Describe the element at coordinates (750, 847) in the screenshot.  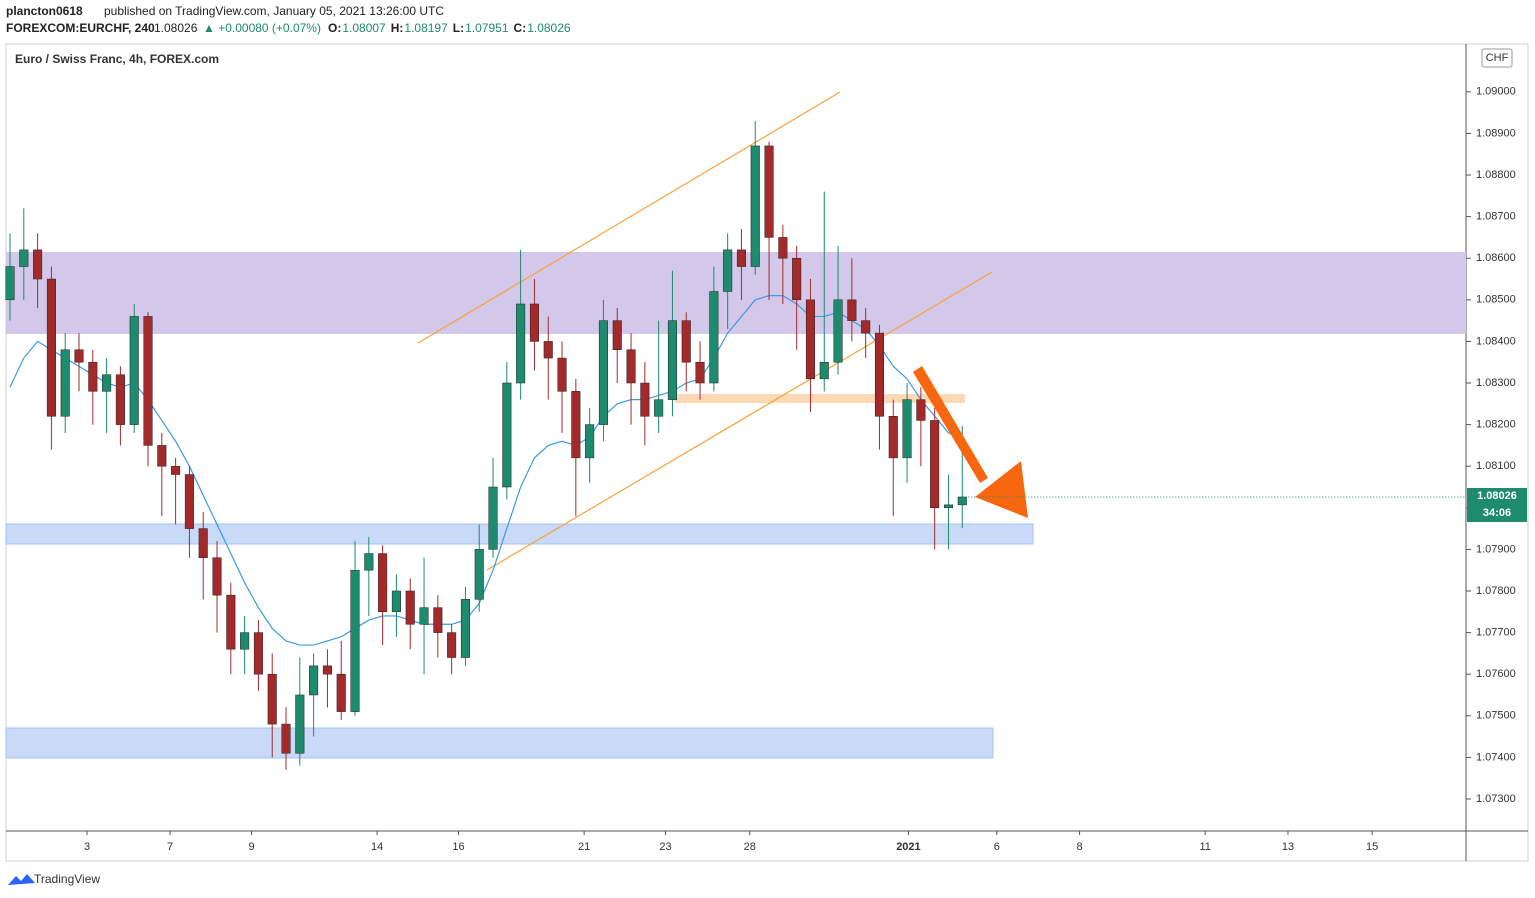
I see `x-tick-label: 28` at that location.